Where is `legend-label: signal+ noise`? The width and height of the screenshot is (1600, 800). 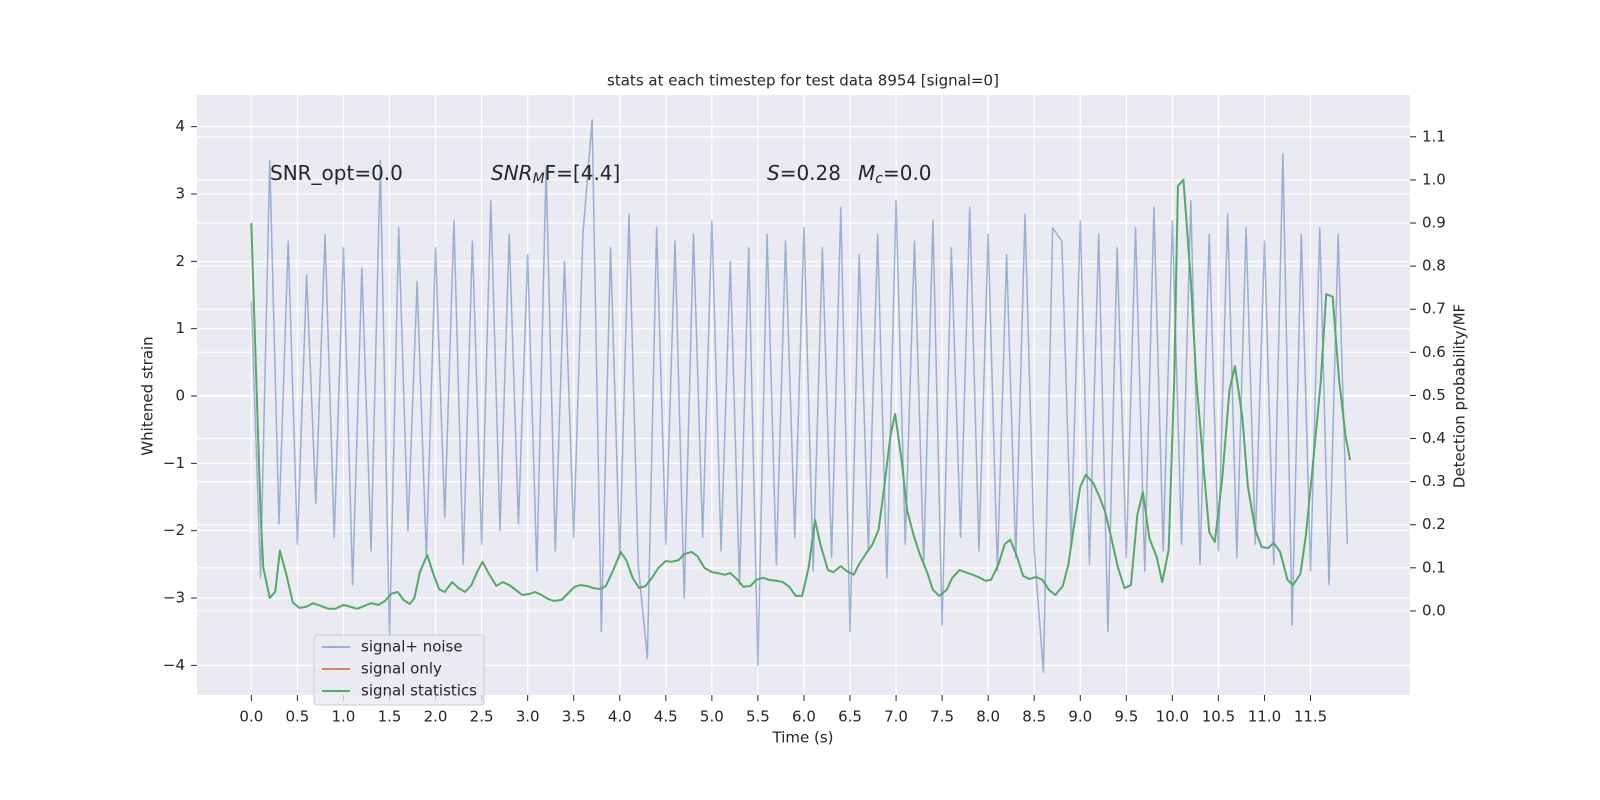 legend-label: signal+ noise is located at coordinates (412, 647).